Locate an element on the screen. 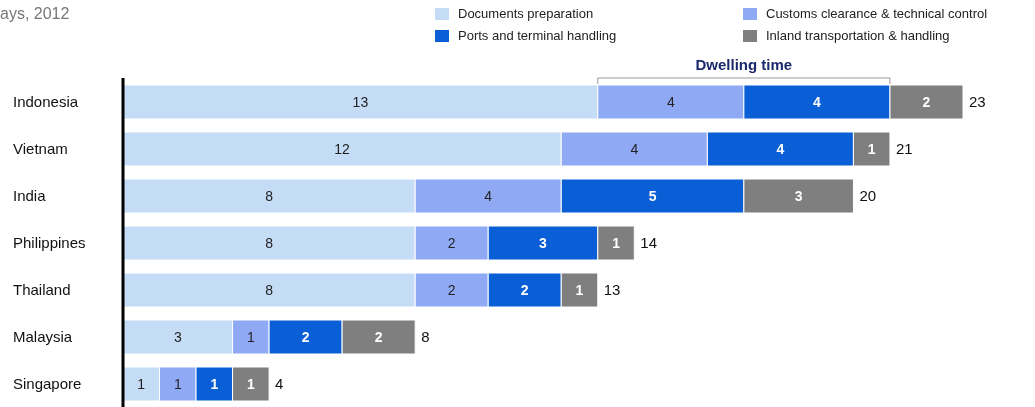  y-tick-label: Philippines is located at coordinates (49, 242).